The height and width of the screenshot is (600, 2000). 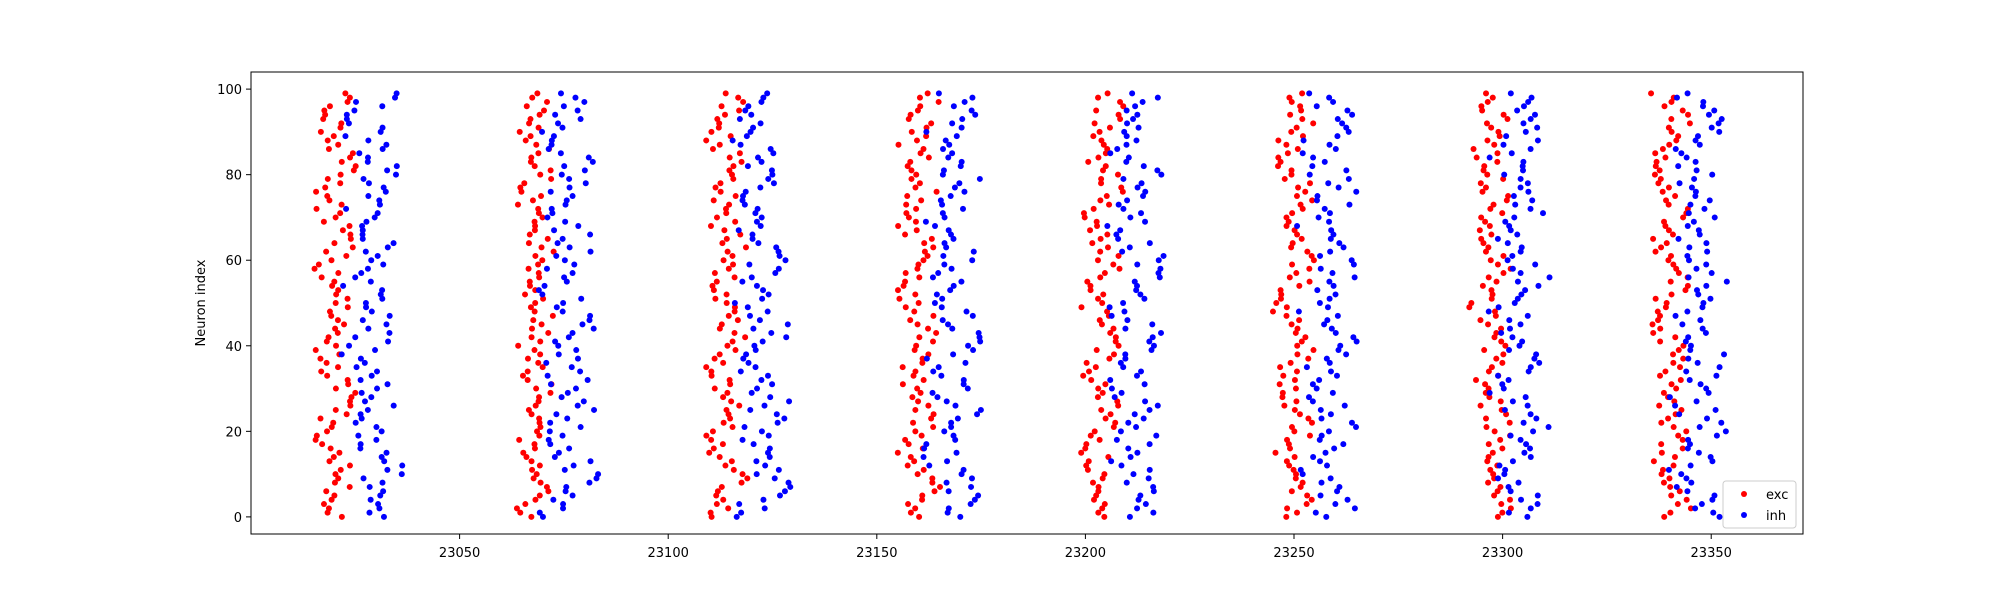 What do you see at coordinates (1085, 553) in the screenshot?
I see `x-tick-label: 23200` at bounding box center [1085, 553].